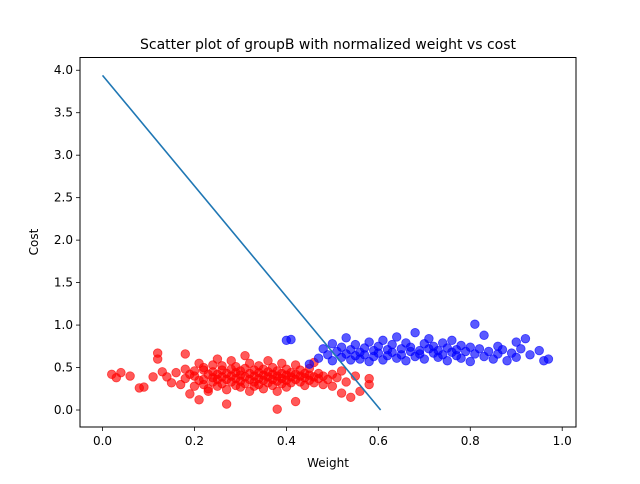 The image size is (640, 484). Describe the element at coordinates (63, 410) in the screenshot. I see `y-tick-label-0: 0.0` at that location.